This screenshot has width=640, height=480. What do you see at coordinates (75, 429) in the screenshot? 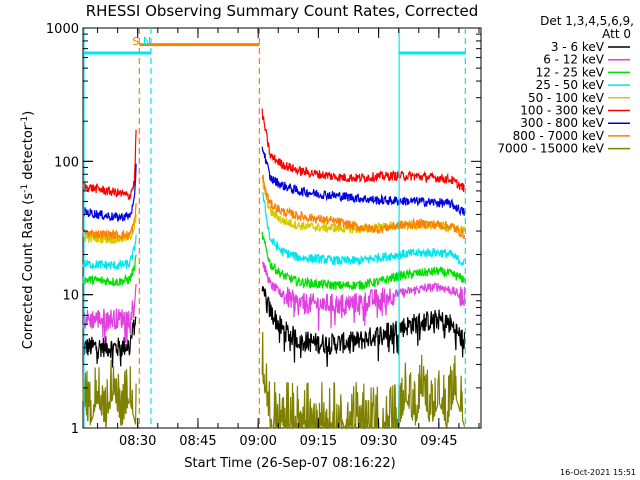
I see `y-tick-label: 1` at bounding box center [75, 429].